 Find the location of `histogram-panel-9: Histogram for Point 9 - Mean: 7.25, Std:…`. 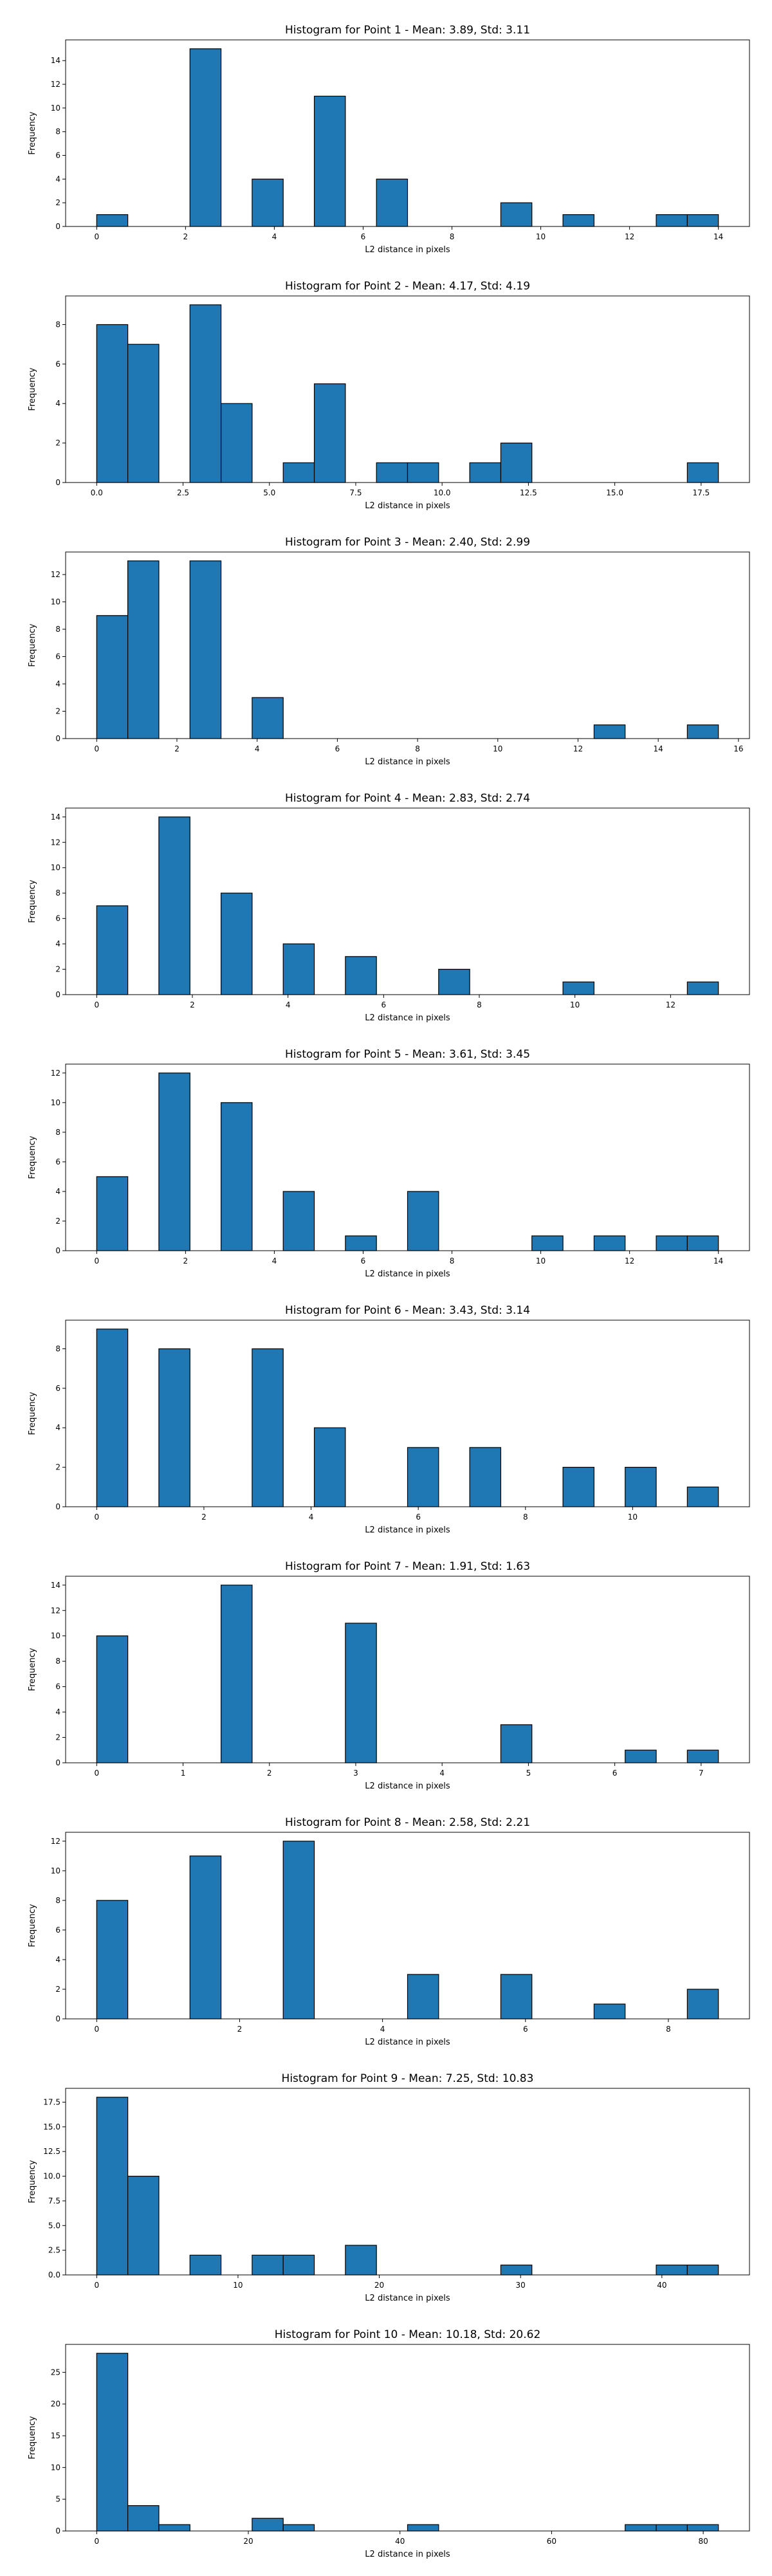

histogram-panel-9: Histogram for Point 9 - Mean: 7.25, Std:… is located at coordinates (389, 2187).